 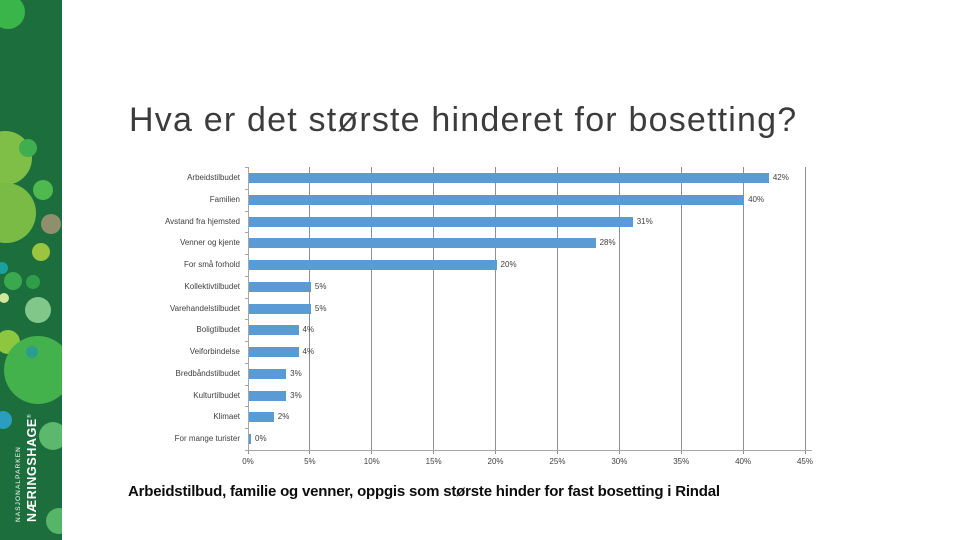 What do you see at coordinates (214, 351) in the screenshot?
I see `category-label: Veiforbindelse` at bounding box center [214, 351].